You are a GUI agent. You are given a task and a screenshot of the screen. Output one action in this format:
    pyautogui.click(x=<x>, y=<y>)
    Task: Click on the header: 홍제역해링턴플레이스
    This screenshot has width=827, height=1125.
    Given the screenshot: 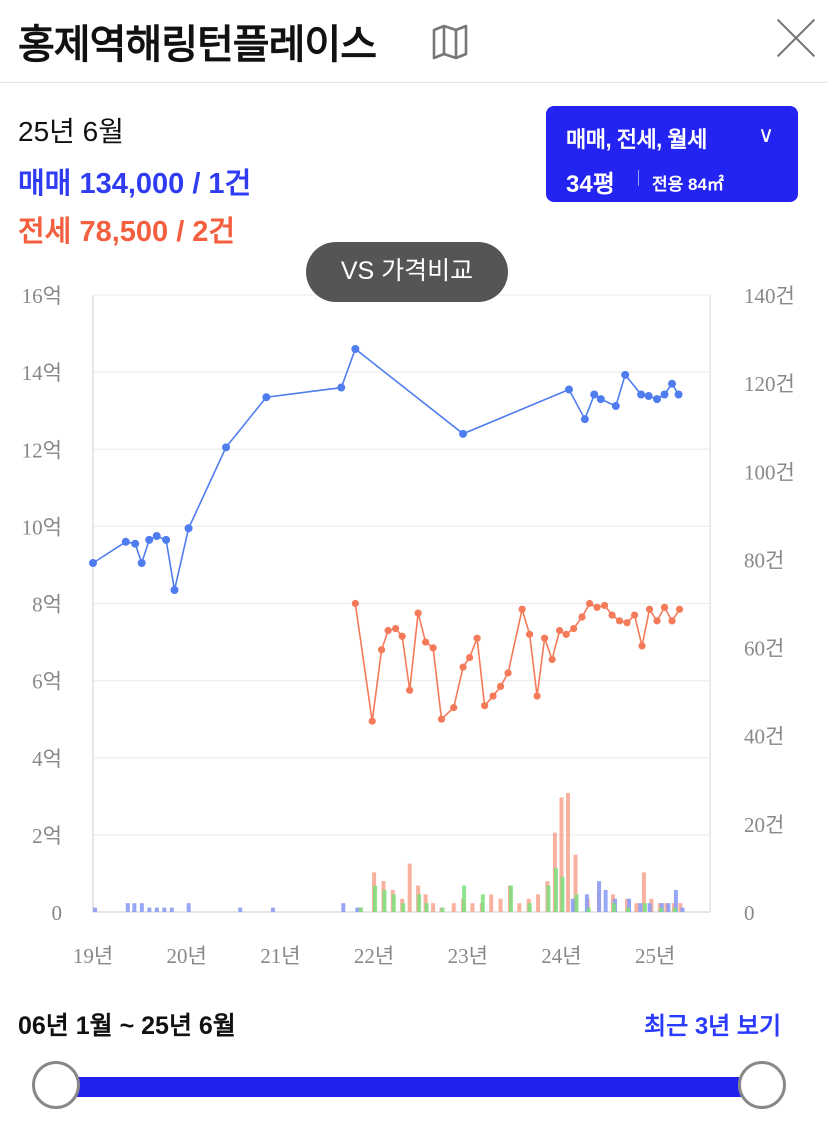 What is the action you would take?
    pyautogui.click(x=413, y=41)
    